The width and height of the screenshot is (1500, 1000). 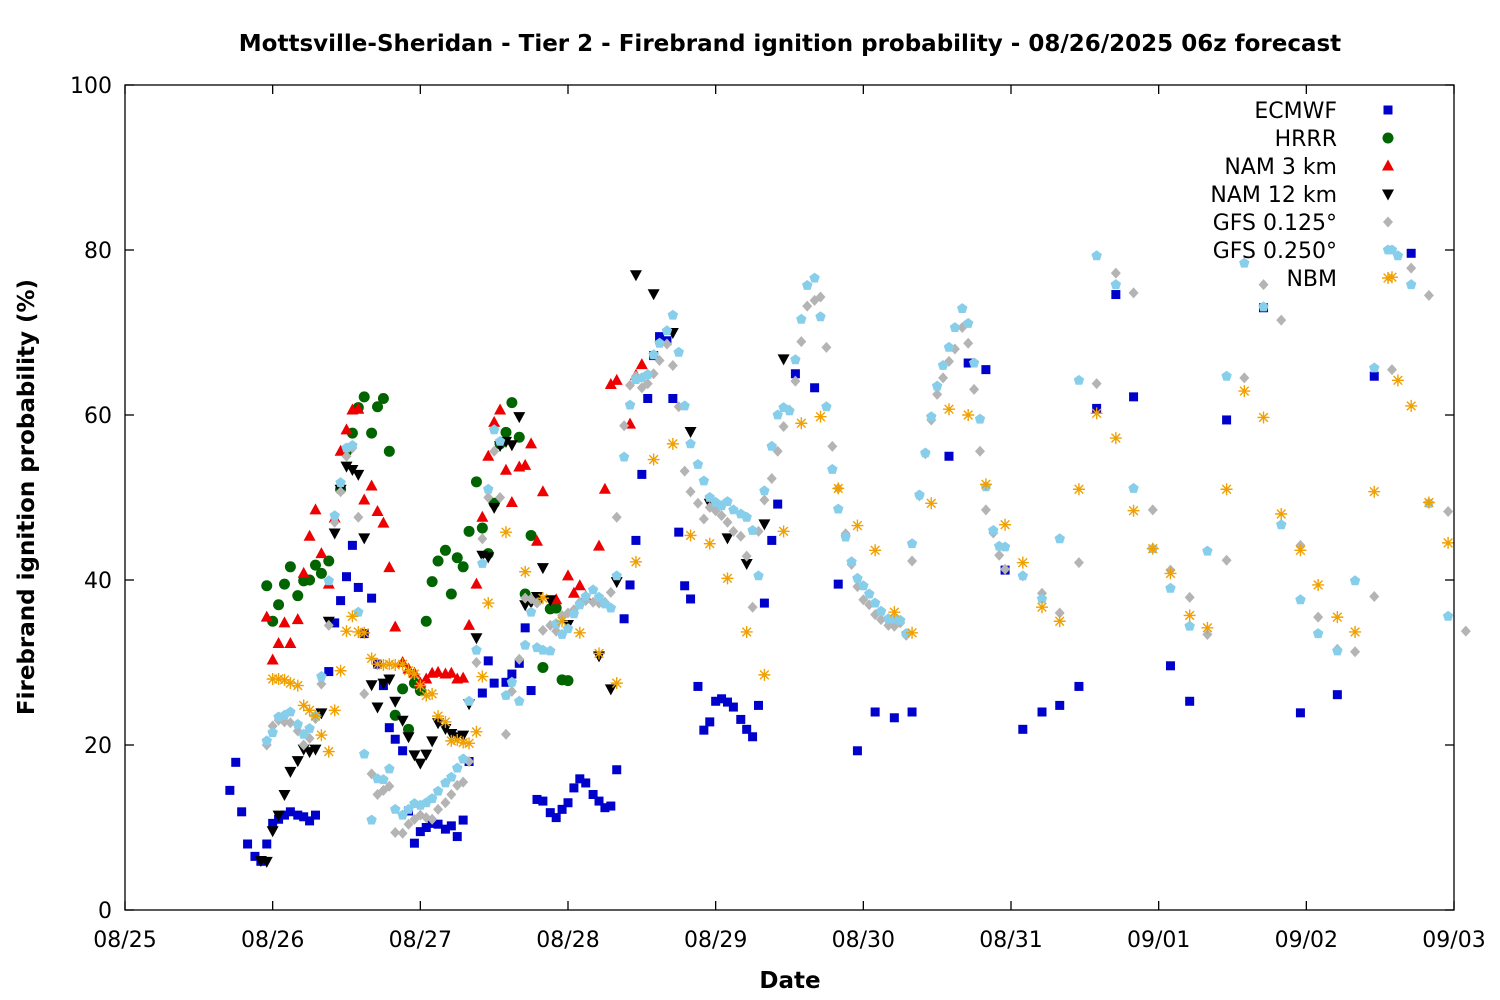 I want to click on x-tick-label: 09/03, so click(x=1453, y=940).